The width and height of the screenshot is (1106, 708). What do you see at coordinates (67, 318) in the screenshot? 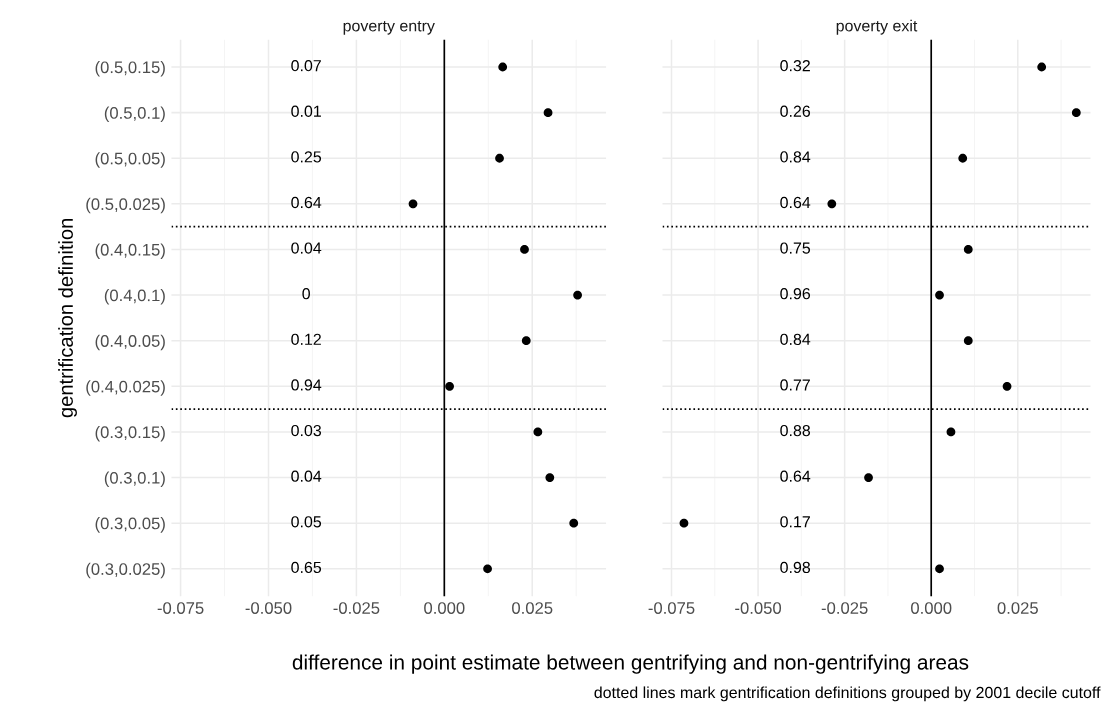
I see `y-axis-title: gentrification definition` at bounding box center [67, 318].